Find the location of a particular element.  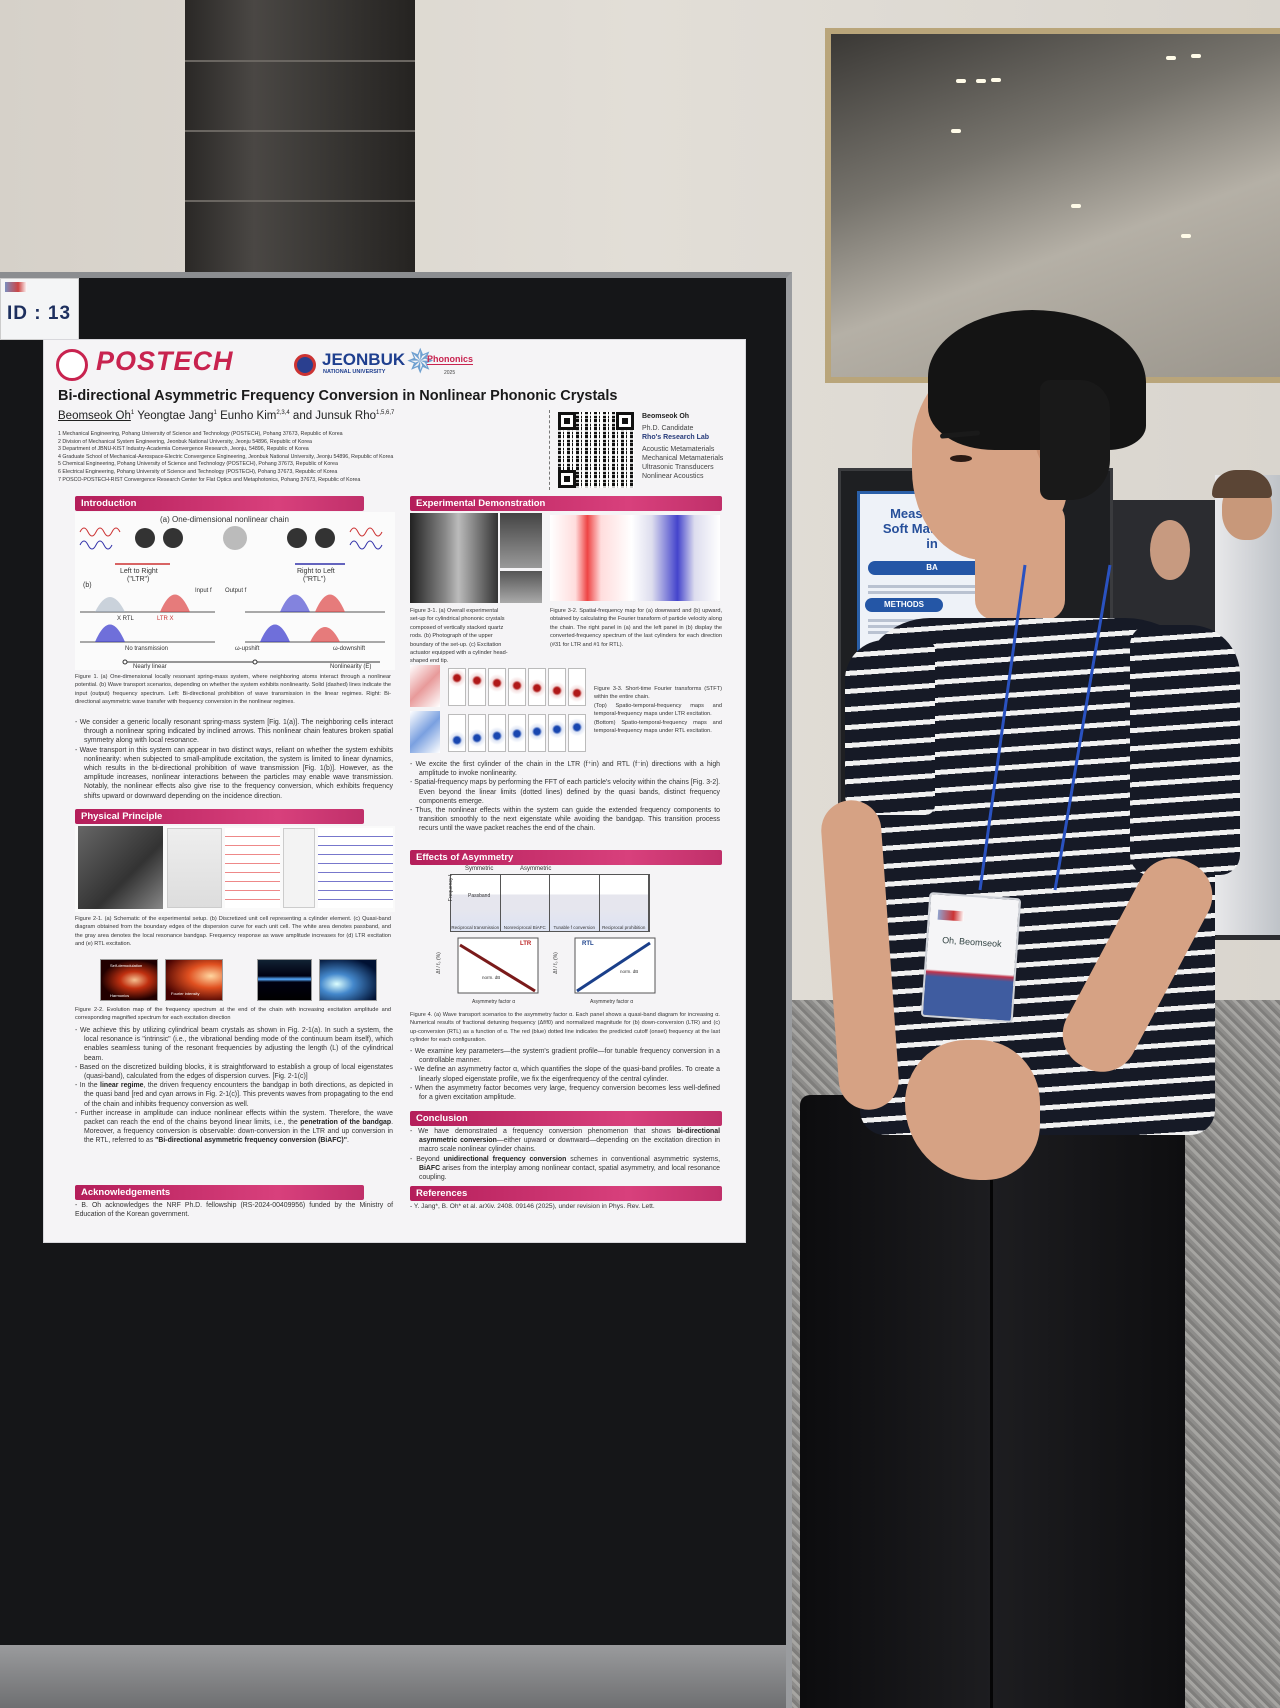

spatial-frequency-map is located at coordinates (635, 558).